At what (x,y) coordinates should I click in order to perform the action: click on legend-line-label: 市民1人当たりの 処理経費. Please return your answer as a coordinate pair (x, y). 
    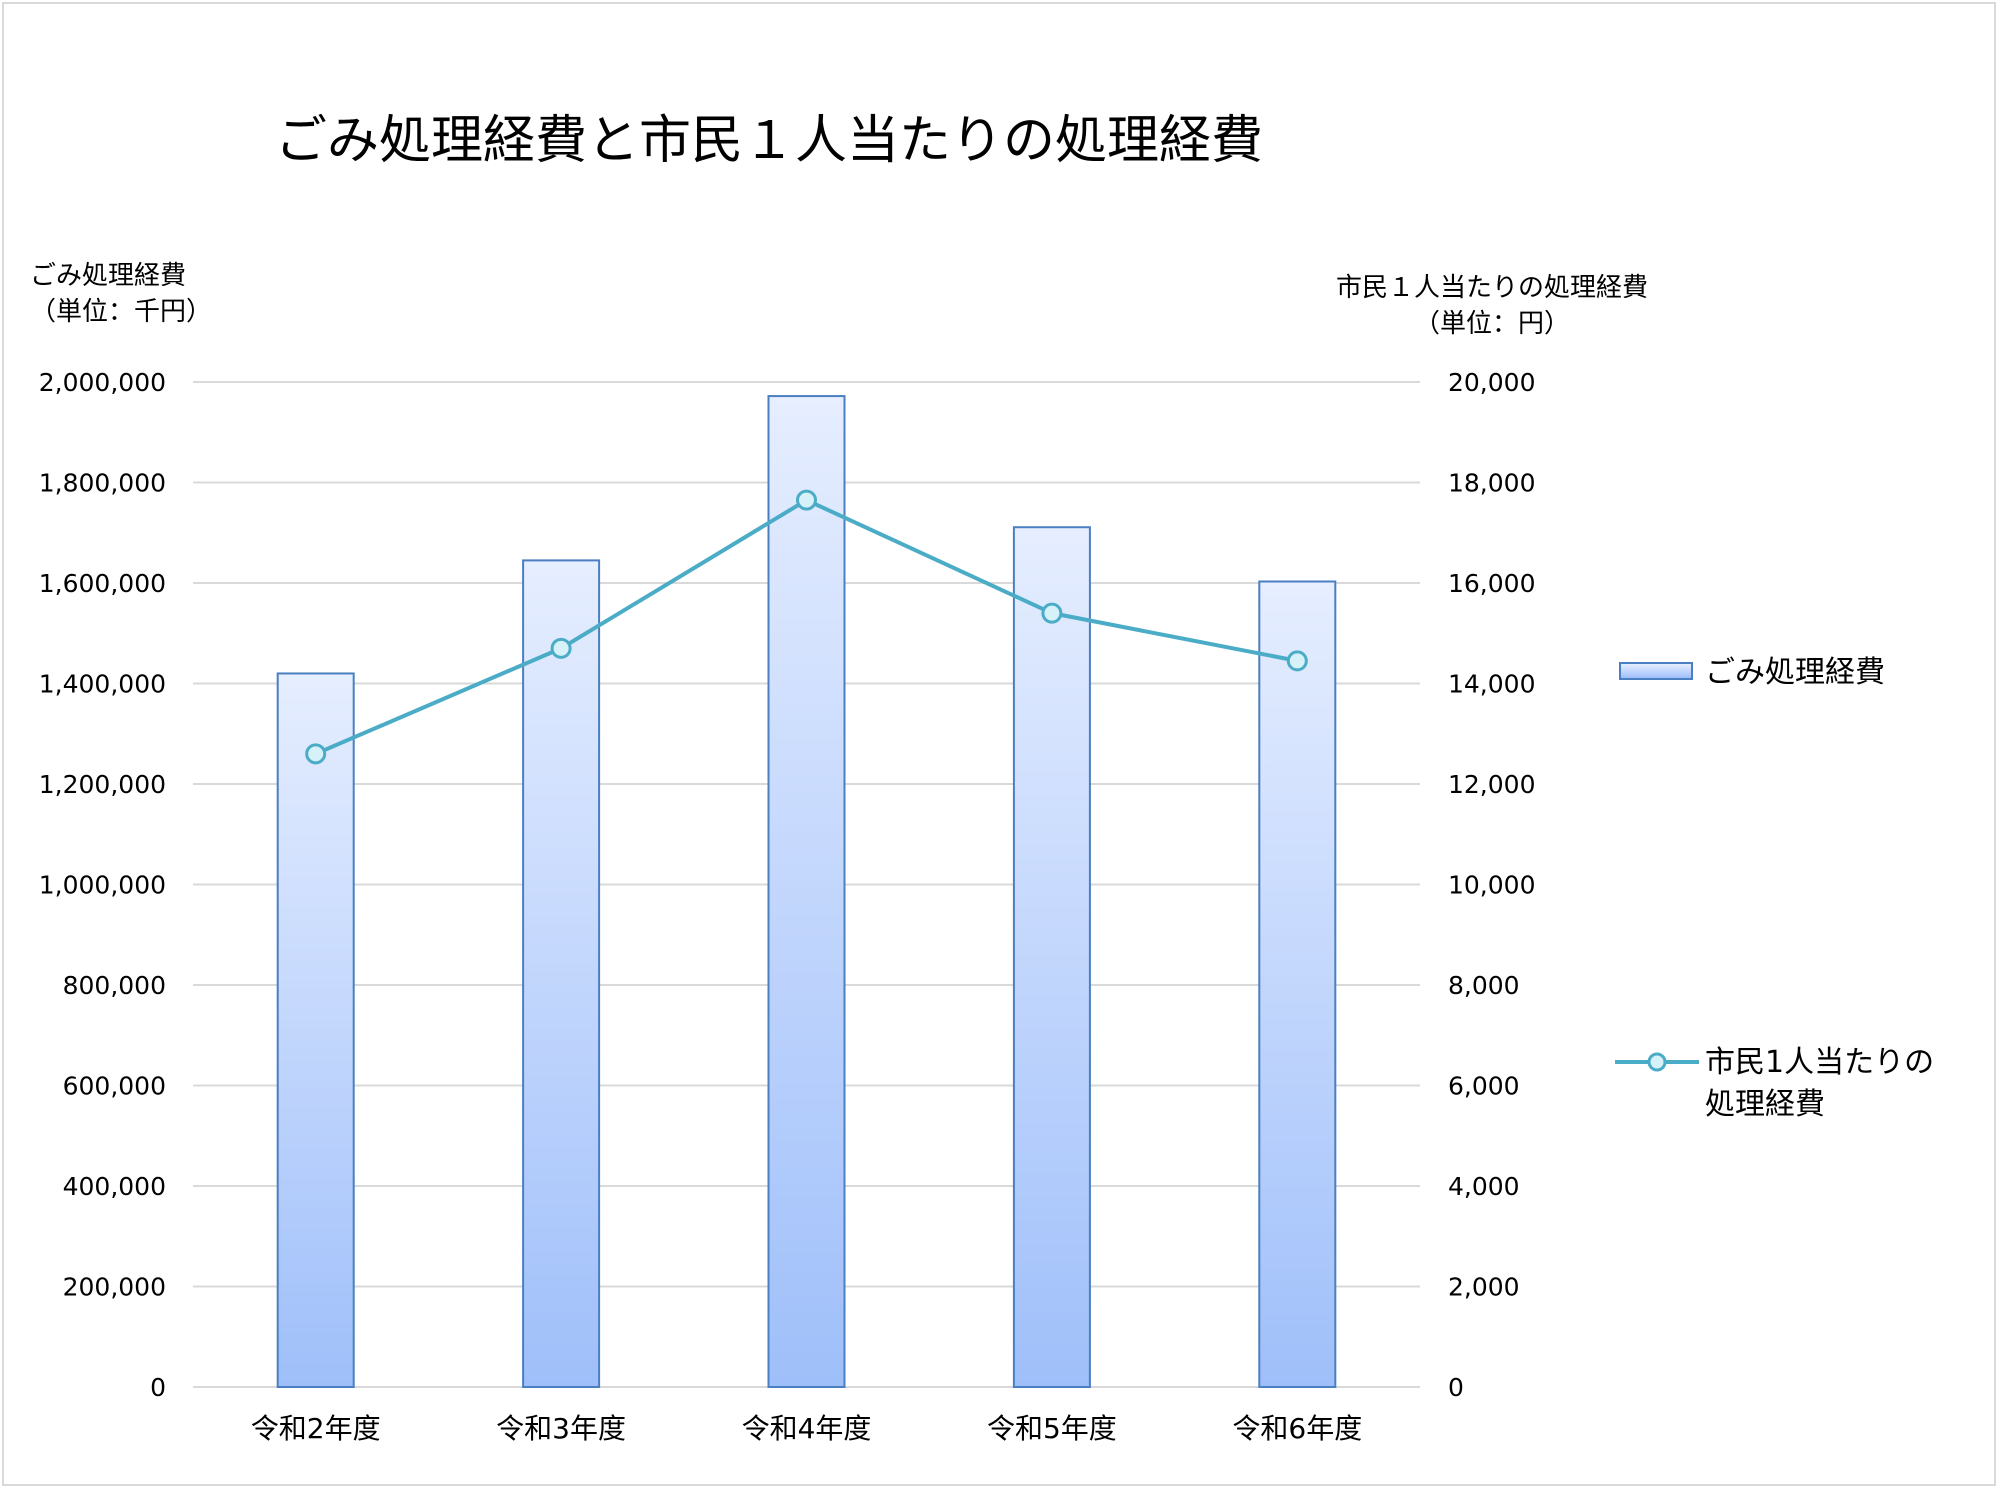
    Looking at the image, I should click on (1819, 1084).